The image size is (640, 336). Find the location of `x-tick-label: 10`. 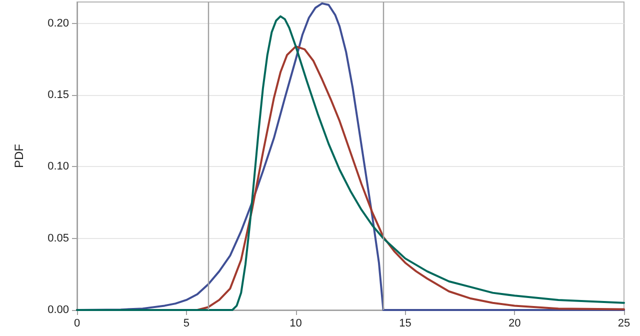

x-tick-label: 10 is located at coordinates (296, 324).